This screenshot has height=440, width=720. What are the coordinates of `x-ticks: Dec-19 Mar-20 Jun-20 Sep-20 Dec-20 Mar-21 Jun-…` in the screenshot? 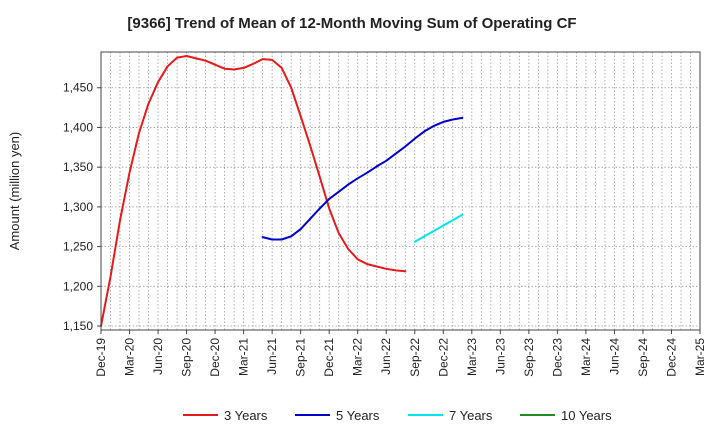 It's located at (400, 353).